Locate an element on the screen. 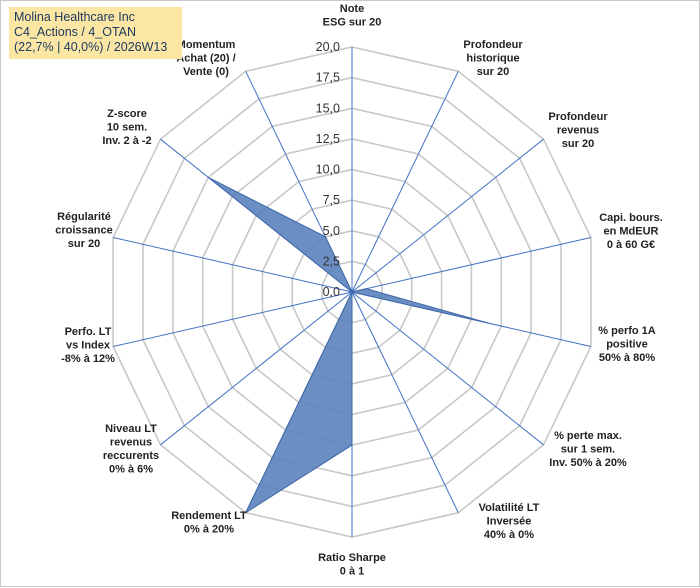  tick-label: 5,0 is located at coordinates (331, 231).